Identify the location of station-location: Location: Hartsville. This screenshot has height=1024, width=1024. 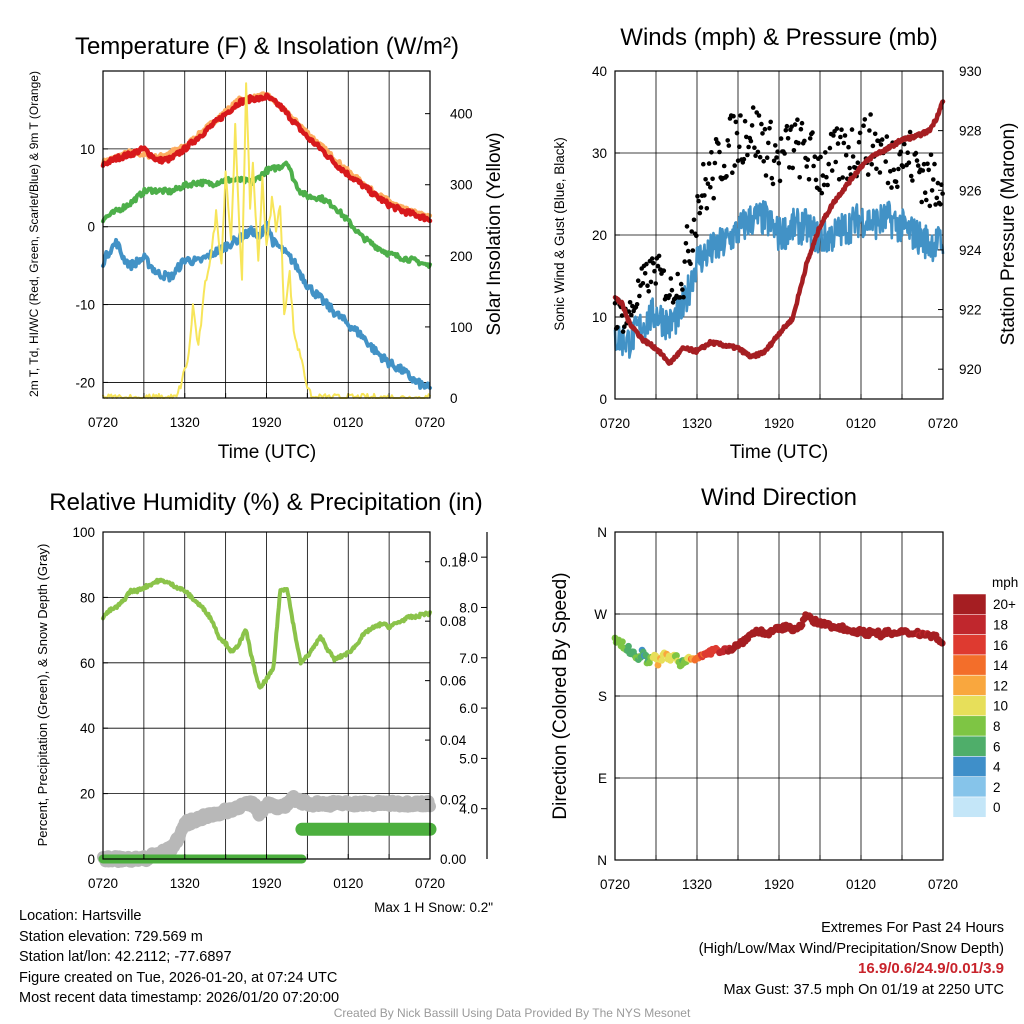
(80, 916).